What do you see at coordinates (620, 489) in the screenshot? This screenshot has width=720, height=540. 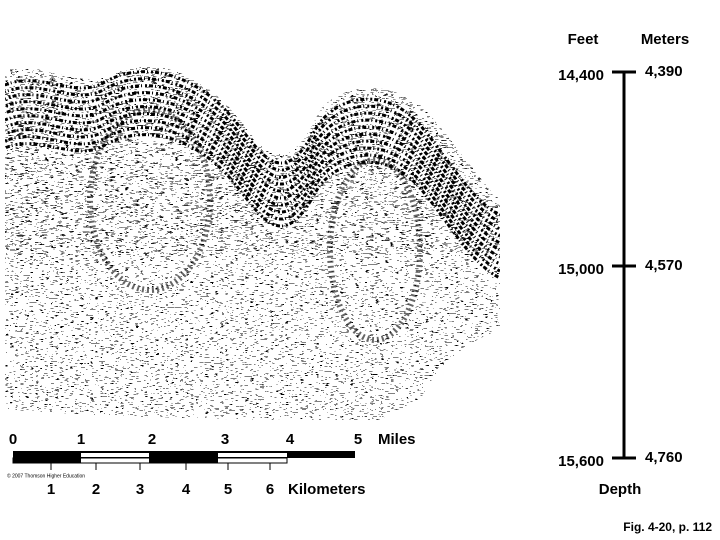 I see `depth-label: Depth` at bounding box center [620, 489].